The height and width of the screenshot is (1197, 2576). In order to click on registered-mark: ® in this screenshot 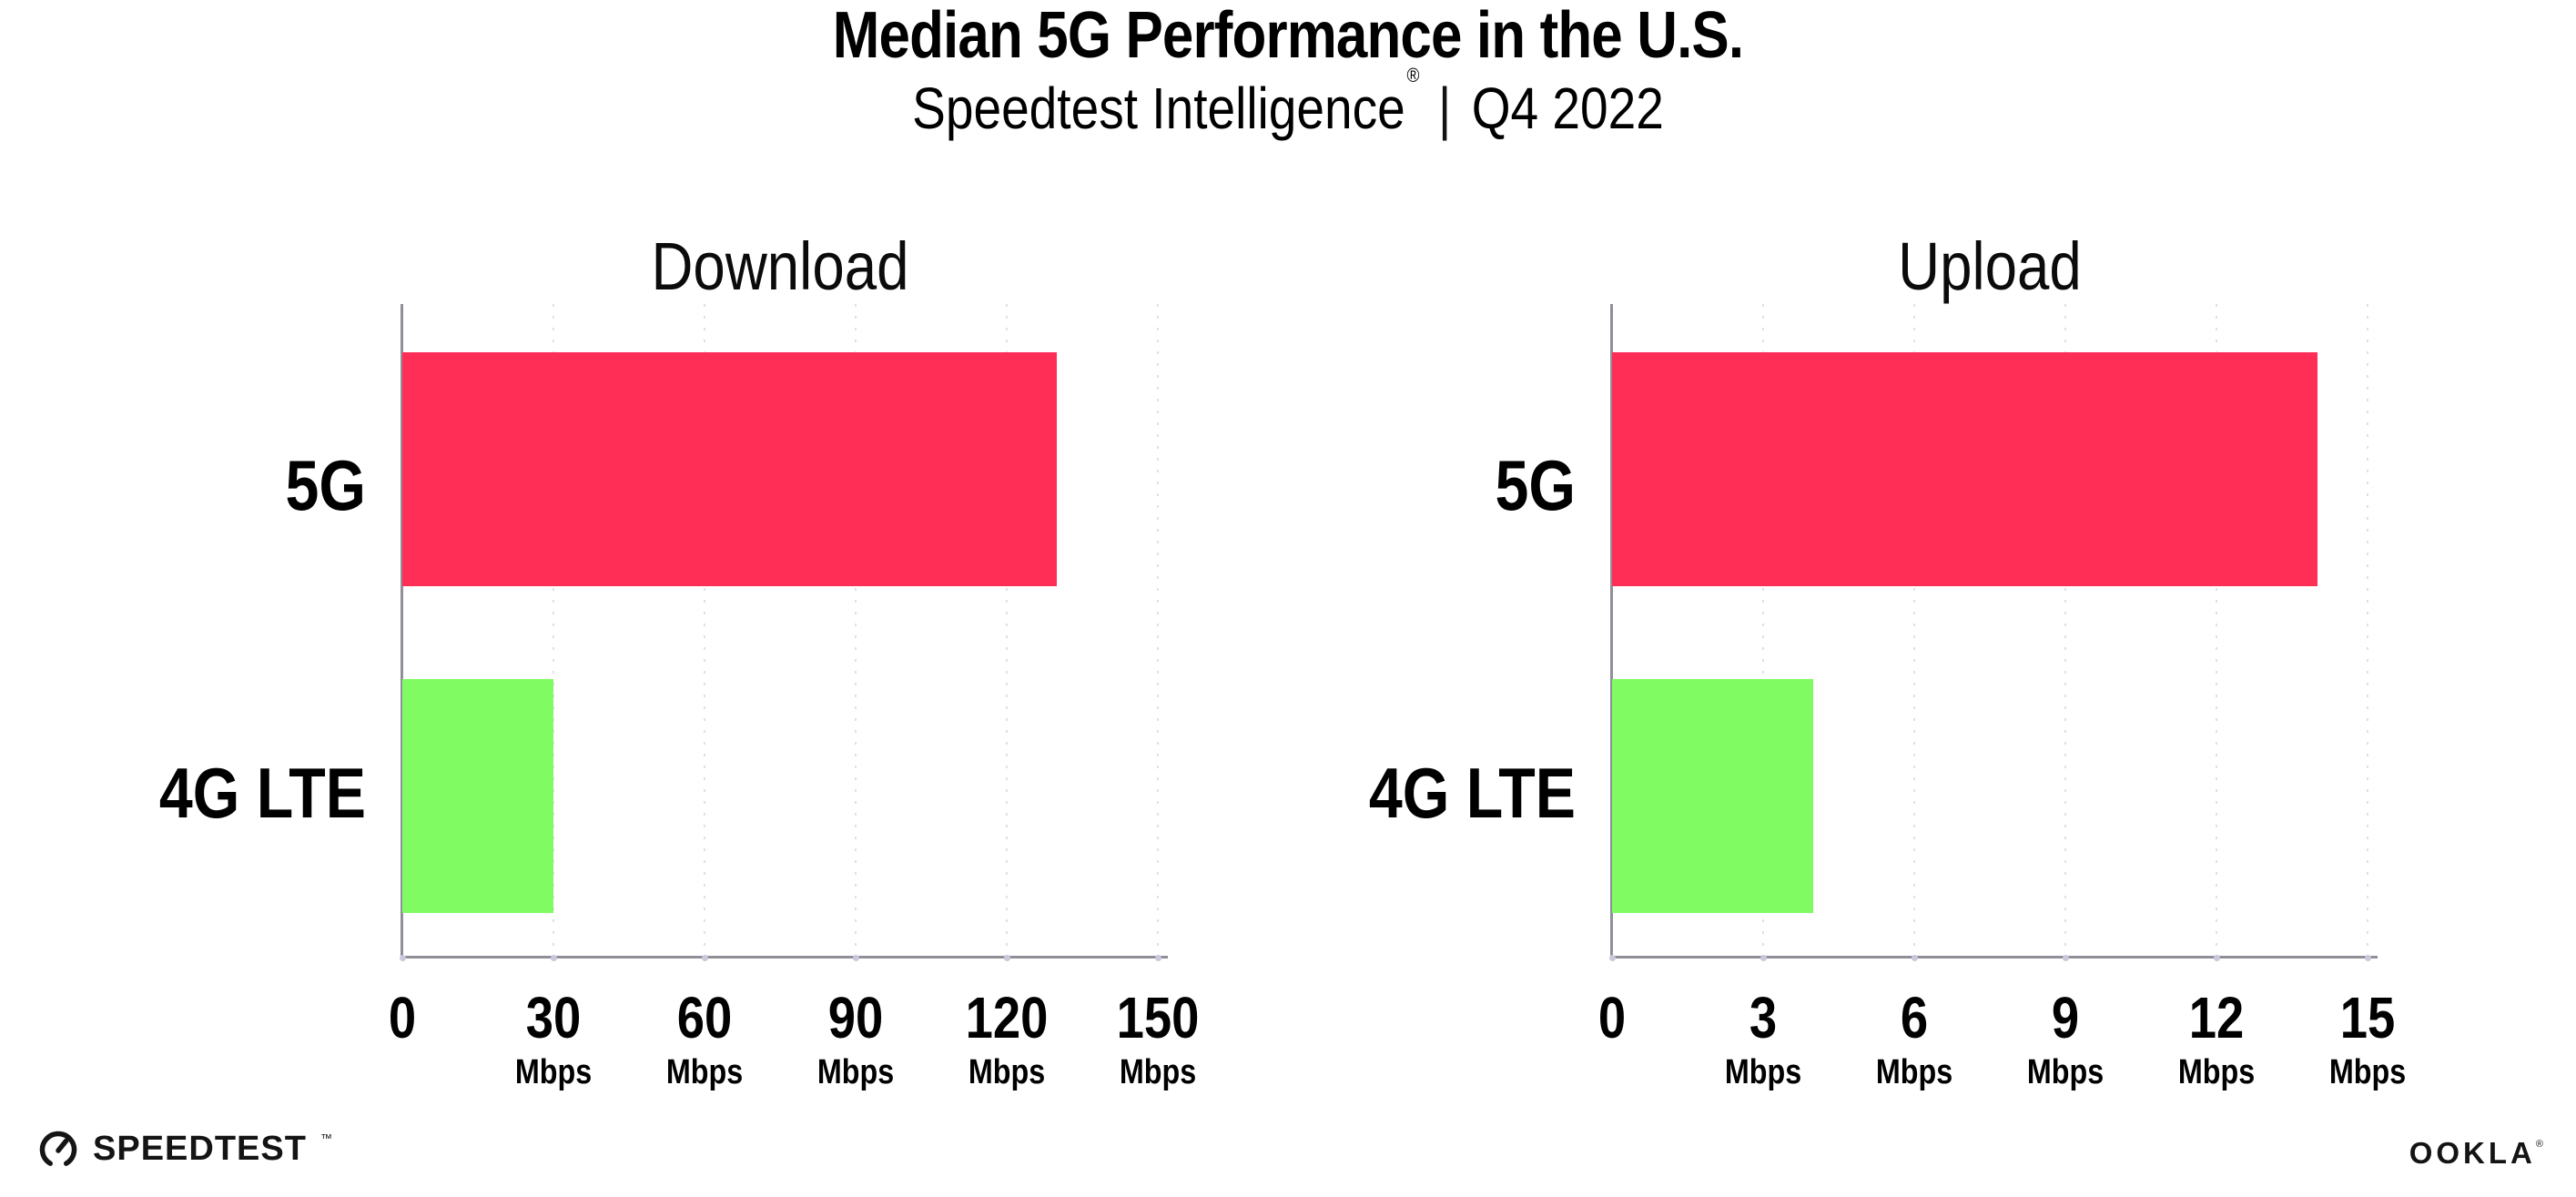, I will do `click(1413, 75)`.